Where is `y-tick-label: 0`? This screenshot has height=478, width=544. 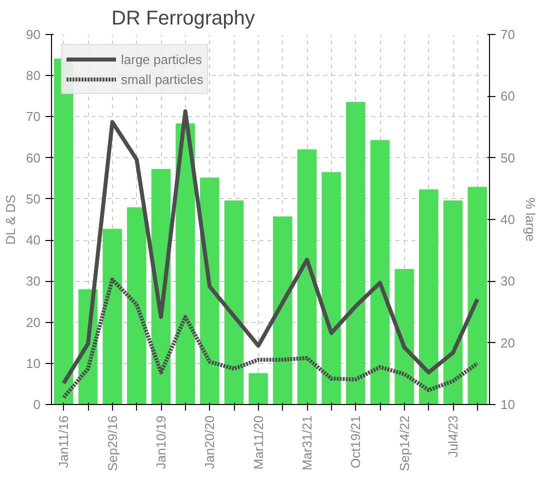 y-tick-label: 0 is located at coordinates (37, 404).